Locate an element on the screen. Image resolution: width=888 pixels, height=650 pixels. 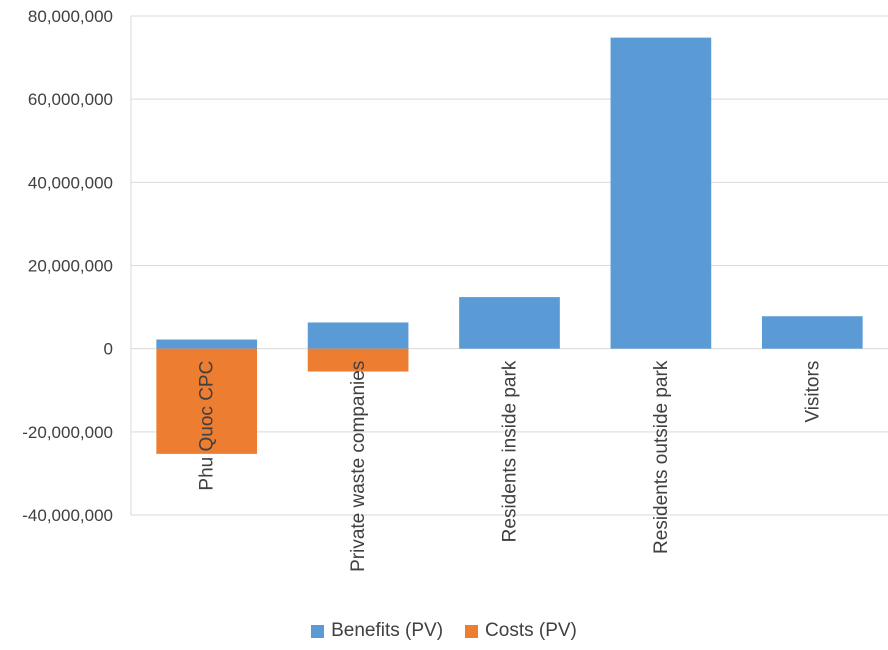
legend-swatch-costs is located at coordinates (472, 631).